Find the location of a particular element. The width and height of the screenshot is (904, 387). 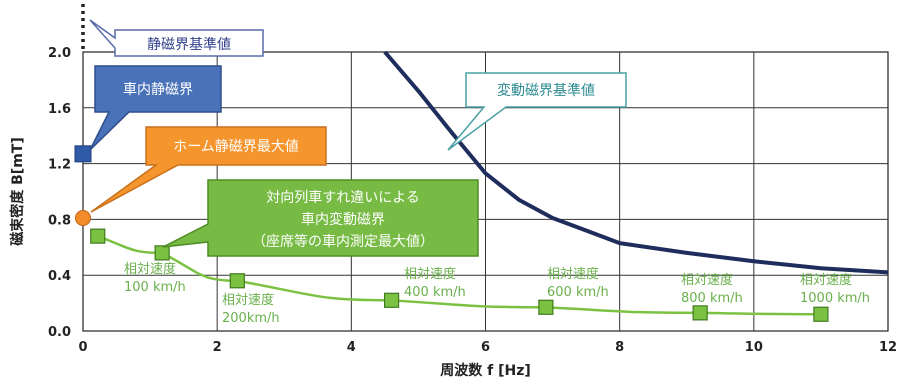

variable-standard-callout: 変動磁界基準値 is located at coordinates (537, 111).